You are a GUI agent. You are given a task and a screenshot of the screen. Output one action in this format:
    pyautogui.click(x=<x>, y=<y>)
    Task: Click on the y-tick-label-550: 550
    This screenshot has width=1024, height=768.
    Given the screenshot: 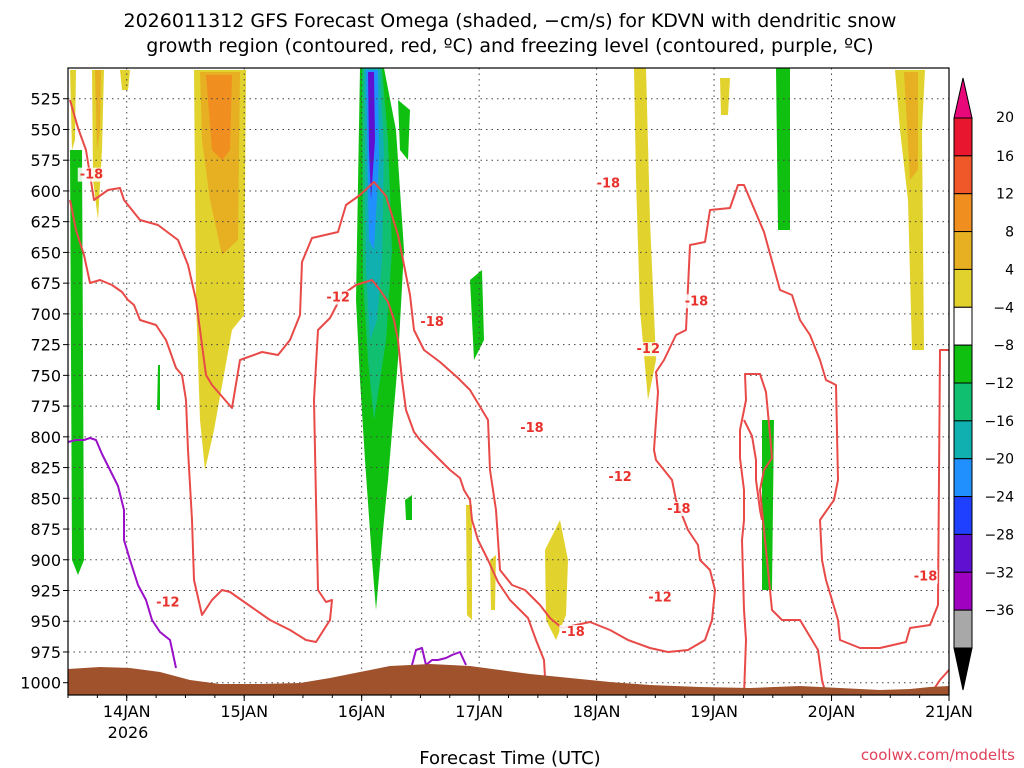 What is the action you would take?
    pyautogui.click(x=45, y=129)
    